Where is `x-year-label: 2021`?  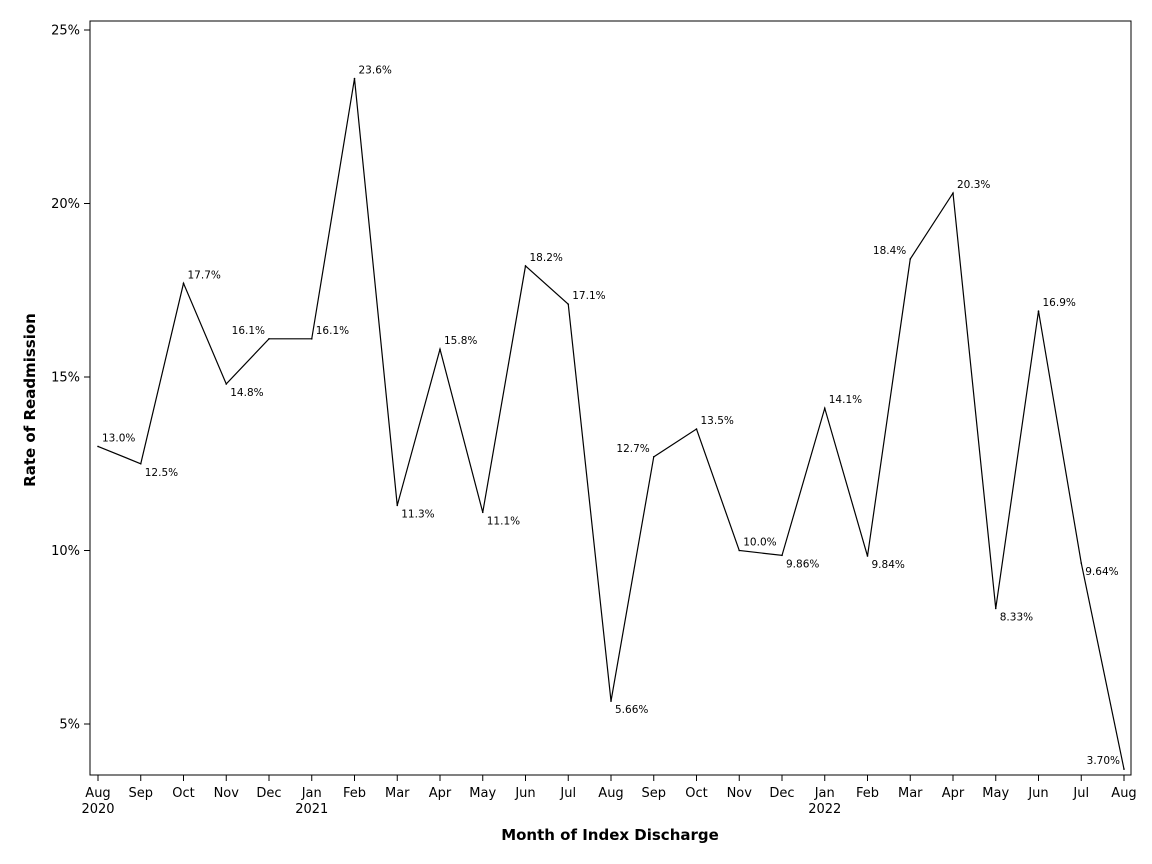 x-year-label: 2021 is located at coordinates (311, 809).